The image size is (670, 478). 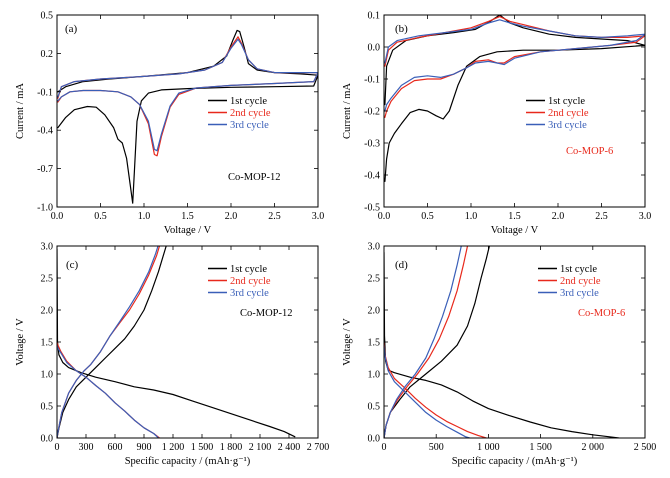 What do you see at coordinates (318, 447) in the screenshot?
I see `x-tick-label: 2 700` at bounding box center [318, 447].